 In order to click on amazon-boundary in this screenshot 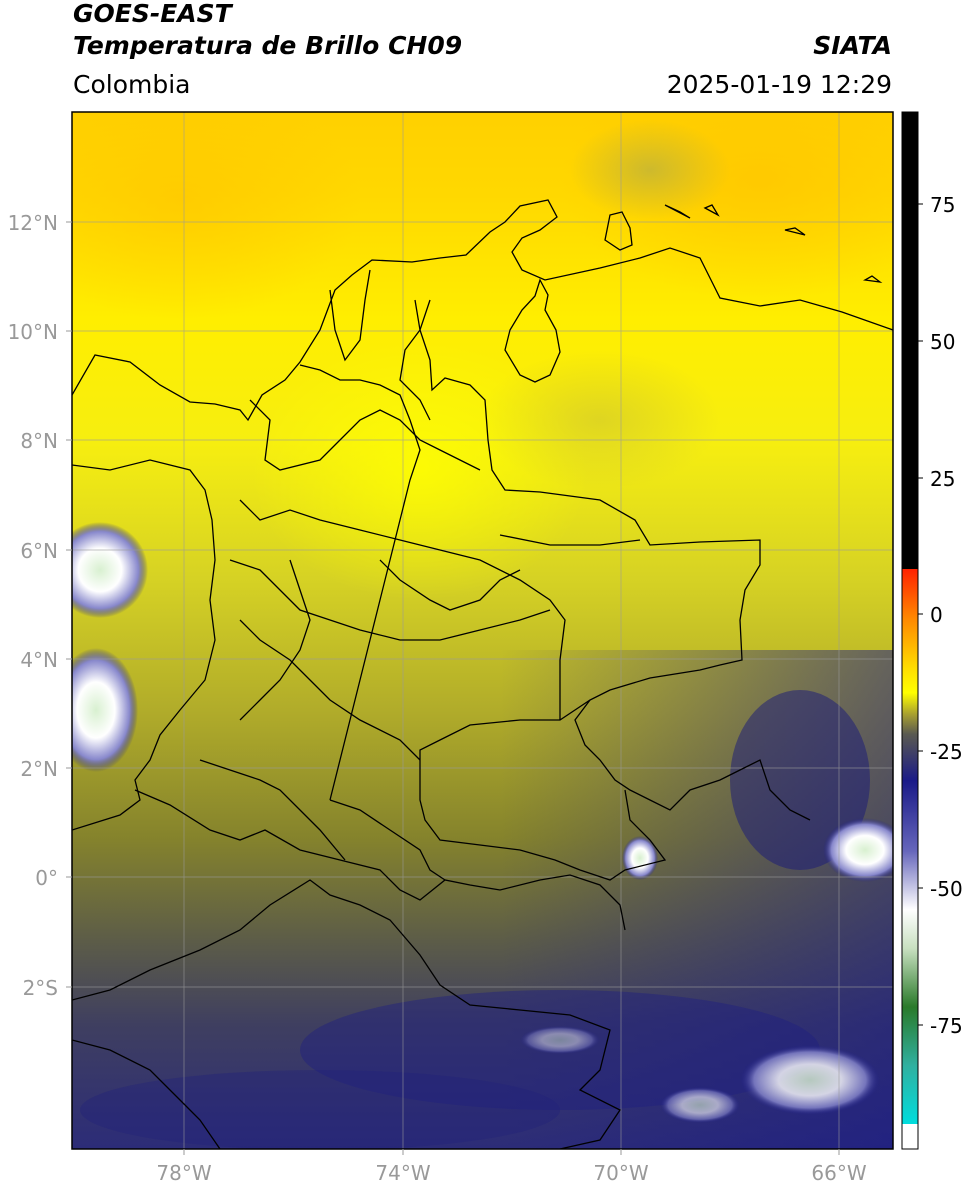, I will do `click(387, 840)`.